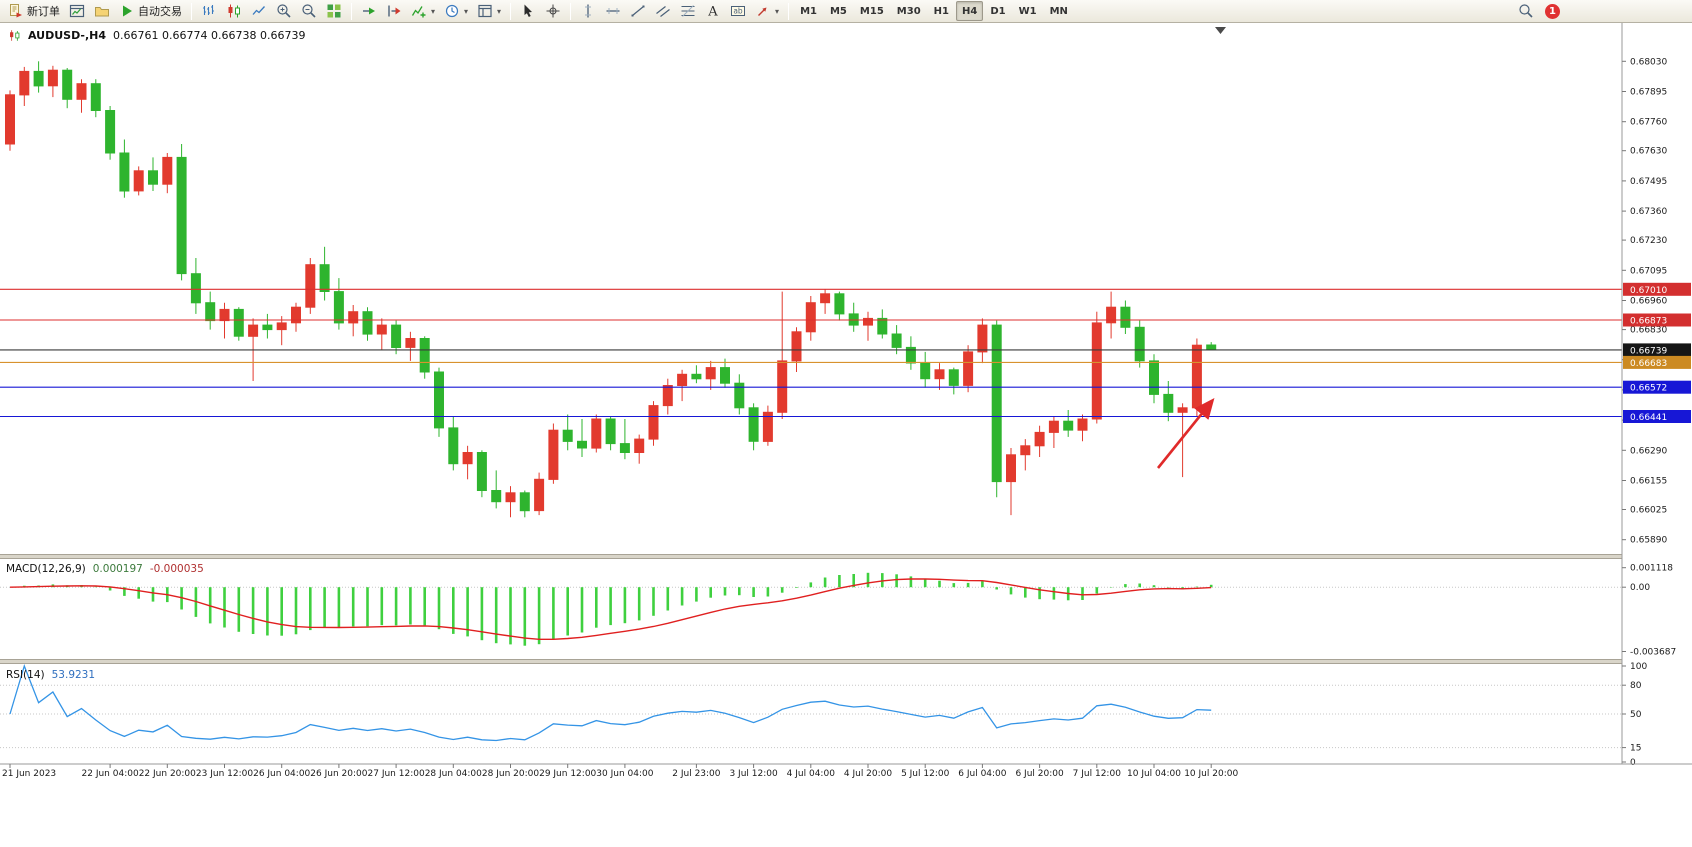  Describe the element at coordinates (1648, 364) in the screenshot. I see `svg-text: 0.66683` at that location.